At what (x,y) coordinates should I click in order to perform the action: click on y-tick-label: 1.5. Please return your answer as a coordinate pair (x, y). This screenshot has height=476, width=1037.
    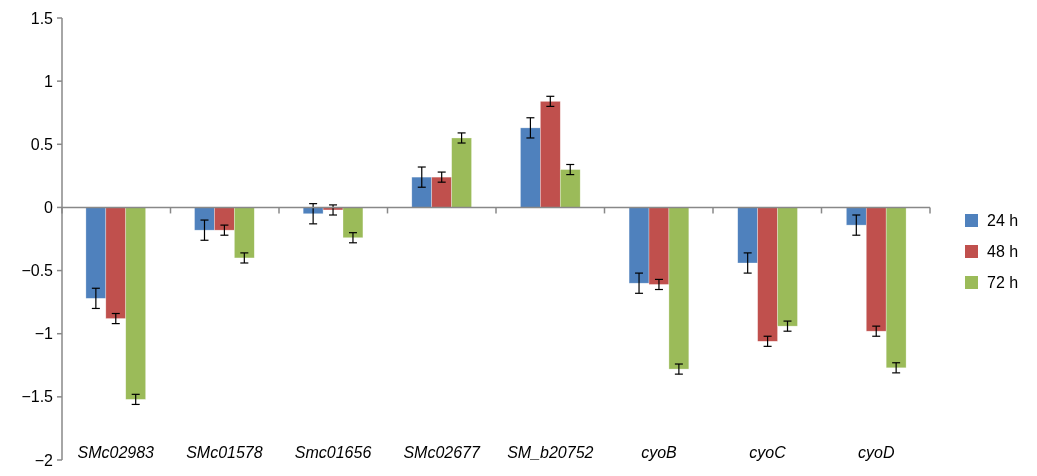
    Looking at the image, I should click on (42, 18).